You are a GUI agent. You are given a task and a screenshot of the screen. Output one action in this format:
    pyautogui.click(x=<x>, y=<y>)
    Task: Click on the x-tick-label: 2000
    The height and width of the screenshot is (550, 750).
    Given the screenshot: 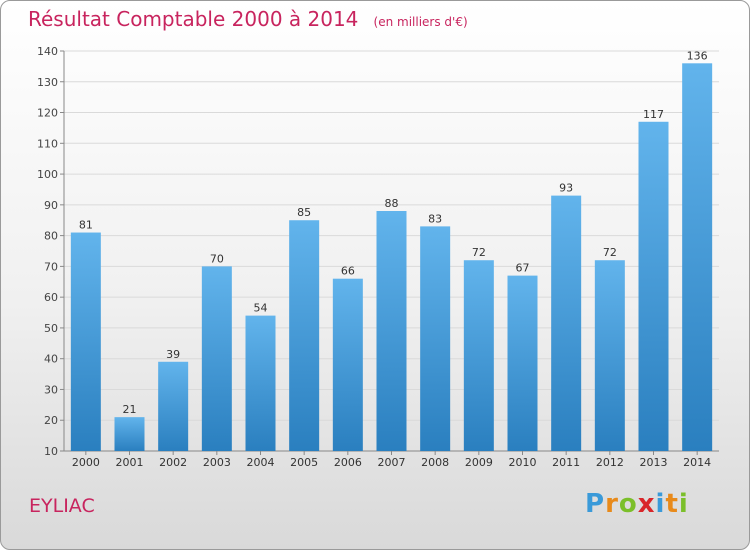 What is the action you would take?
    pyautogui.click(x=86, y=462)
    